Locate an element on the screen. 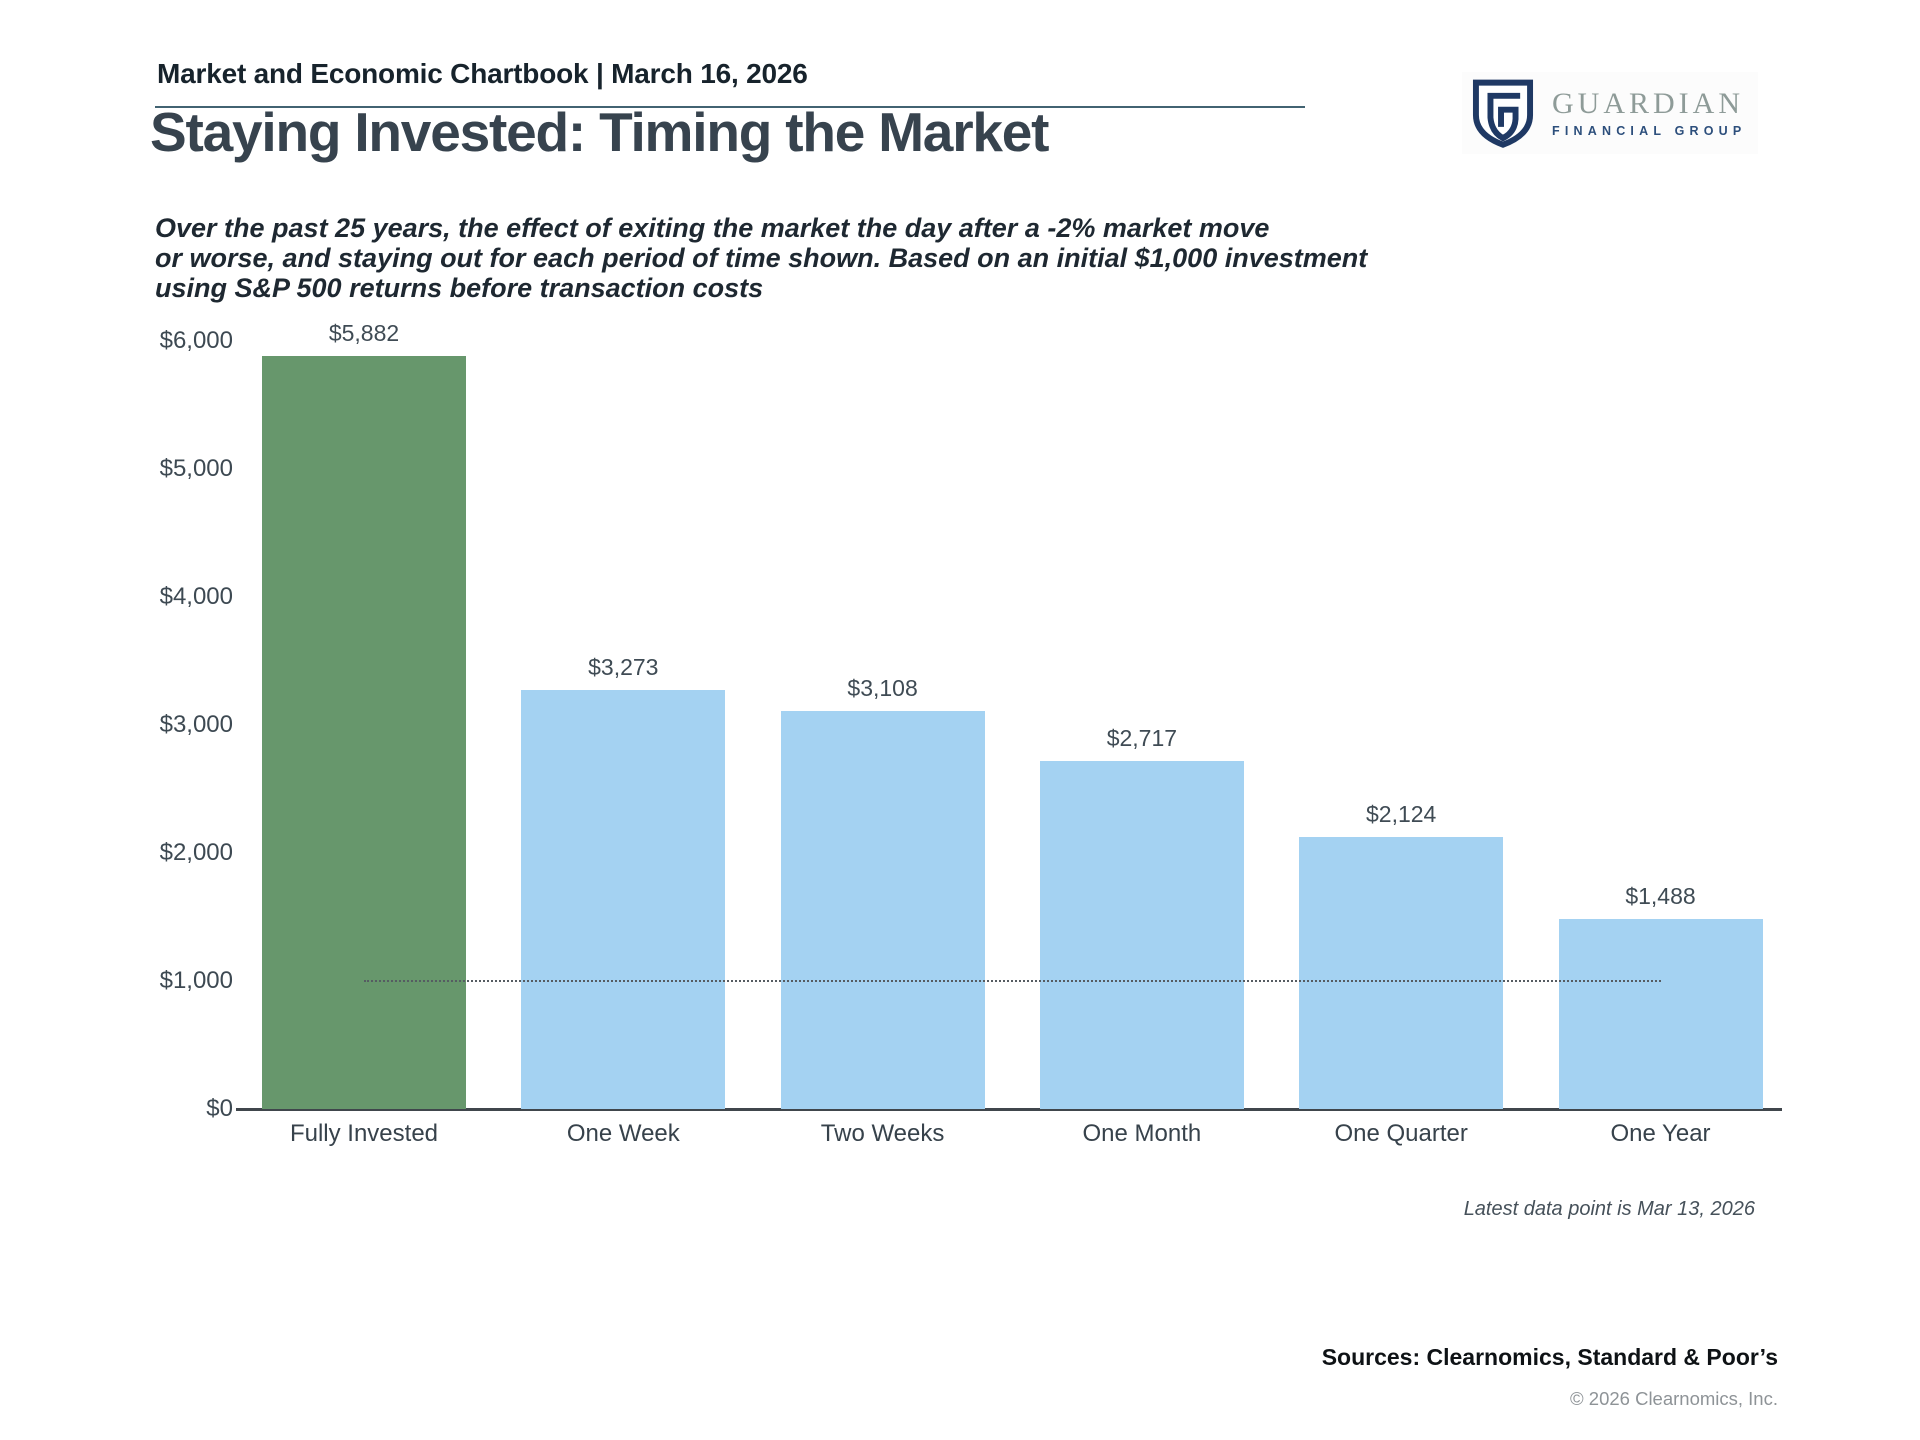  bar-one-quarter is located at coordinates (1401, 973).